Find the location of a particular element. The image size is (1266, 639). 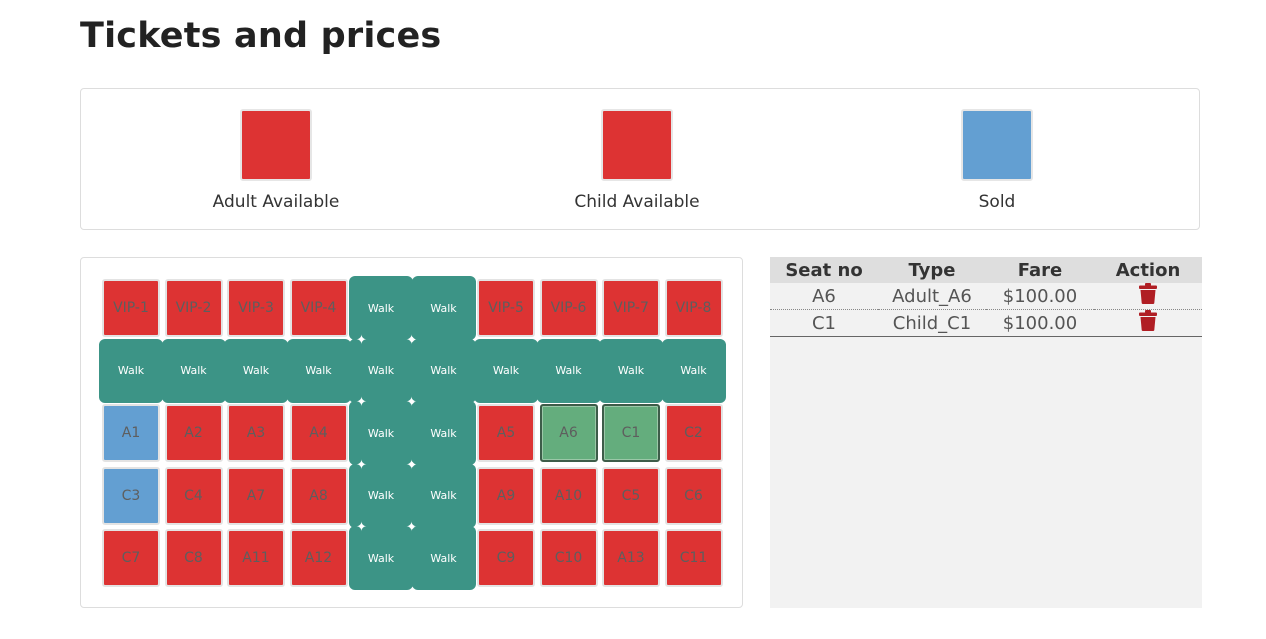

seat-a6: A6 is located at coordinates (568, 433).